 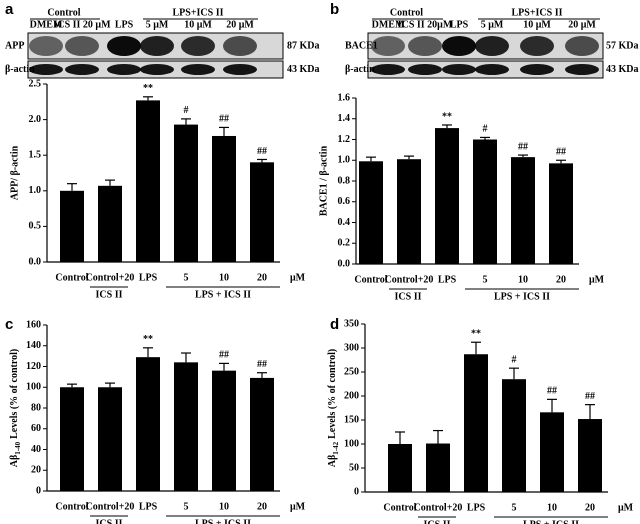 I want to click on y-tick-label: 80, so click(x=36, y=407).